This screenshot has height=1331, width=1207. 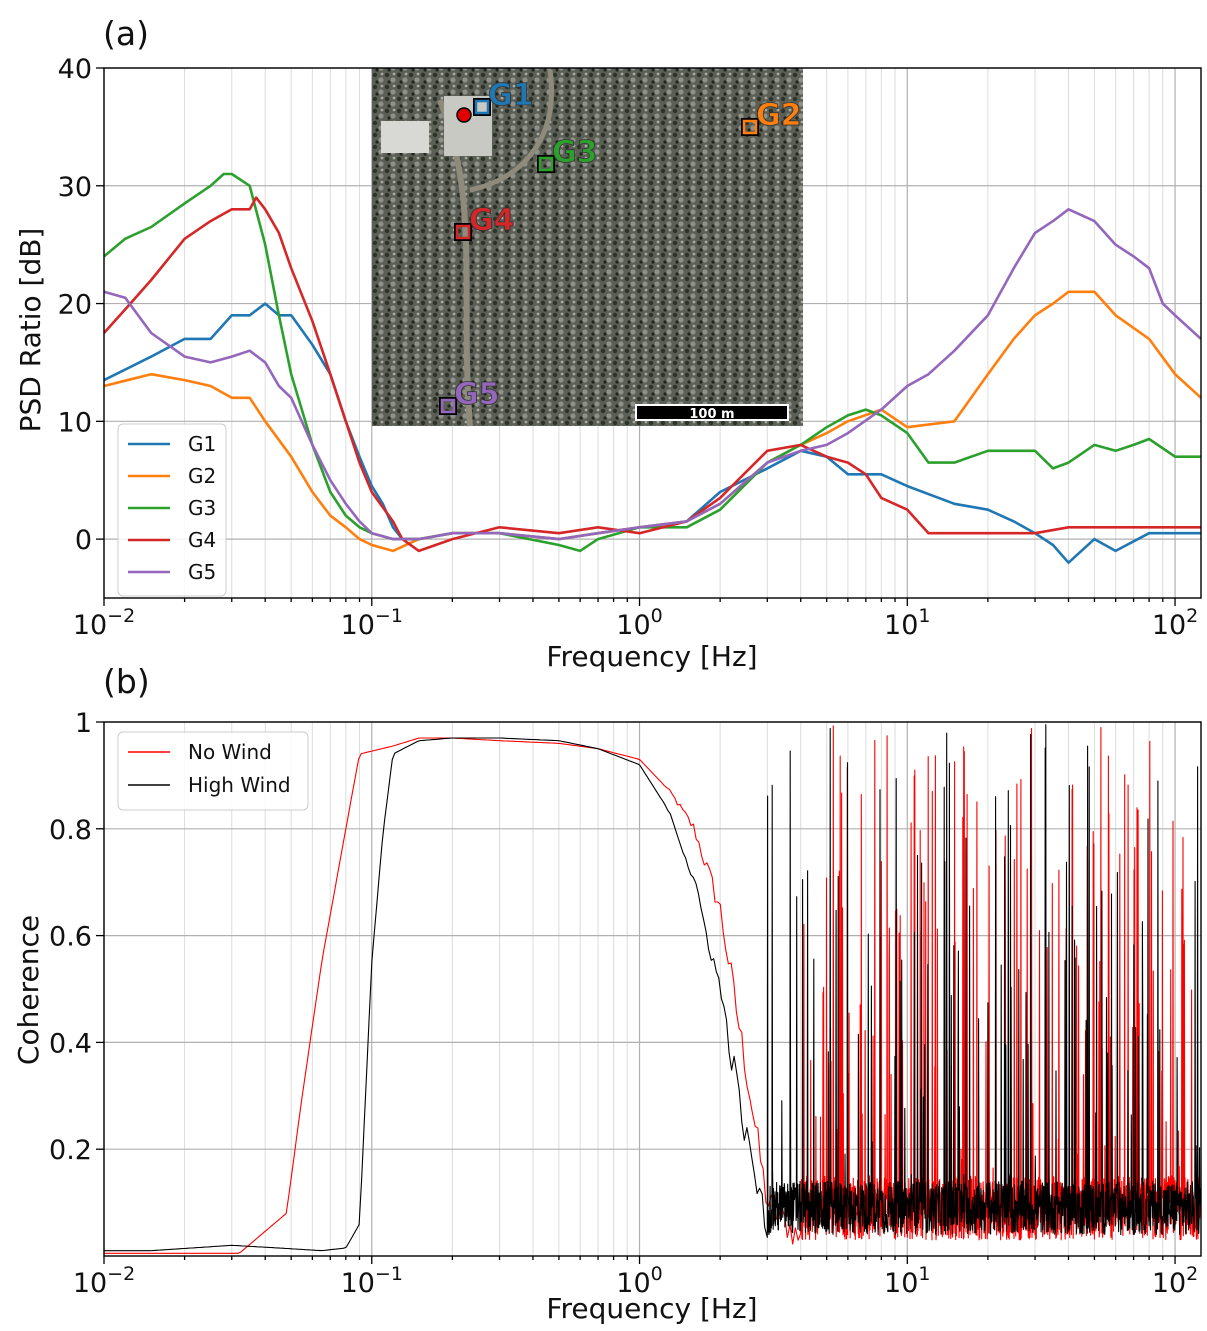 What do you see at coordinates (464, 115) in the screenshot?
I see `inset-red-dot` at bounding box center [464, 115].